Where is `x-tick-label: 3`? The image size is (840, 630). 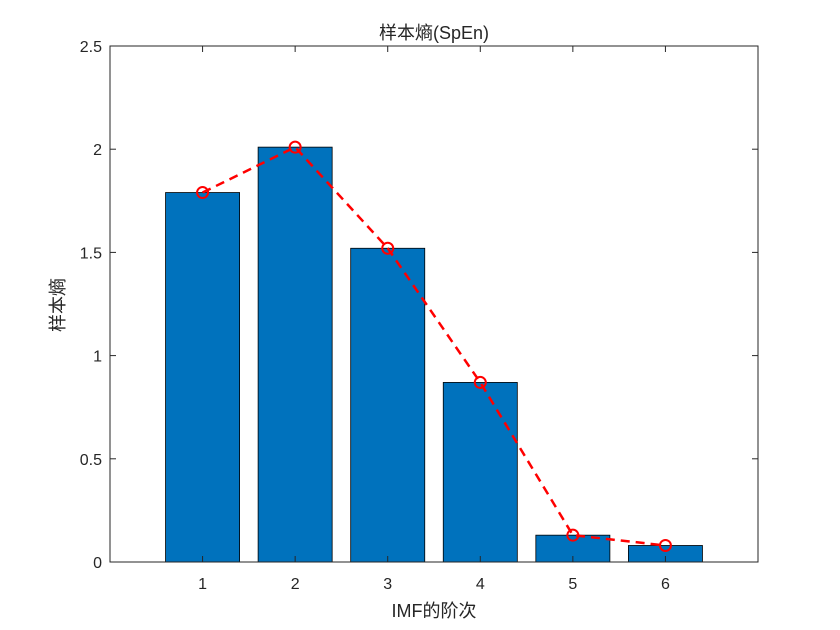
x-tick-label: 3 is located at coordinates (387, 584).